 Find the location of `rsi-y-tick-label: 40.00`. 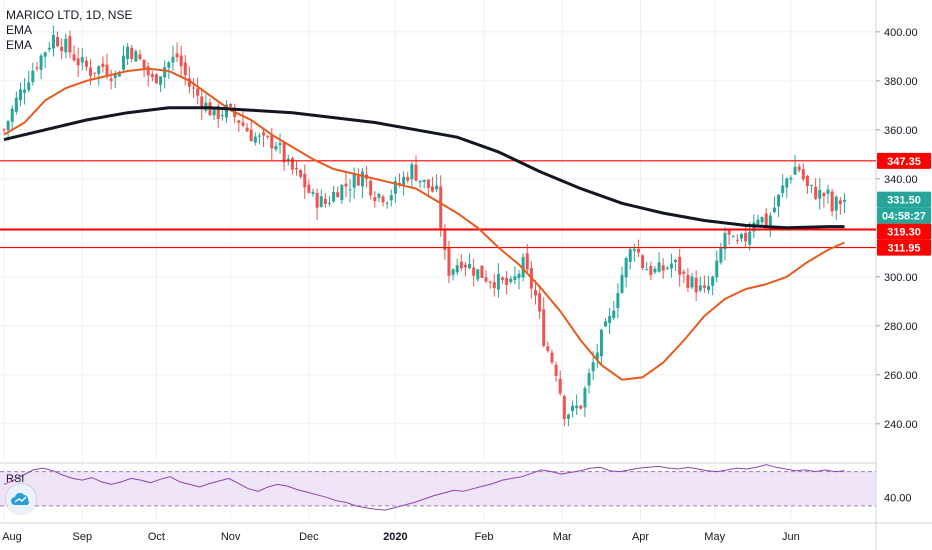

rsi-y-tick-label: 40.00 is located at coordinates (898, 498).